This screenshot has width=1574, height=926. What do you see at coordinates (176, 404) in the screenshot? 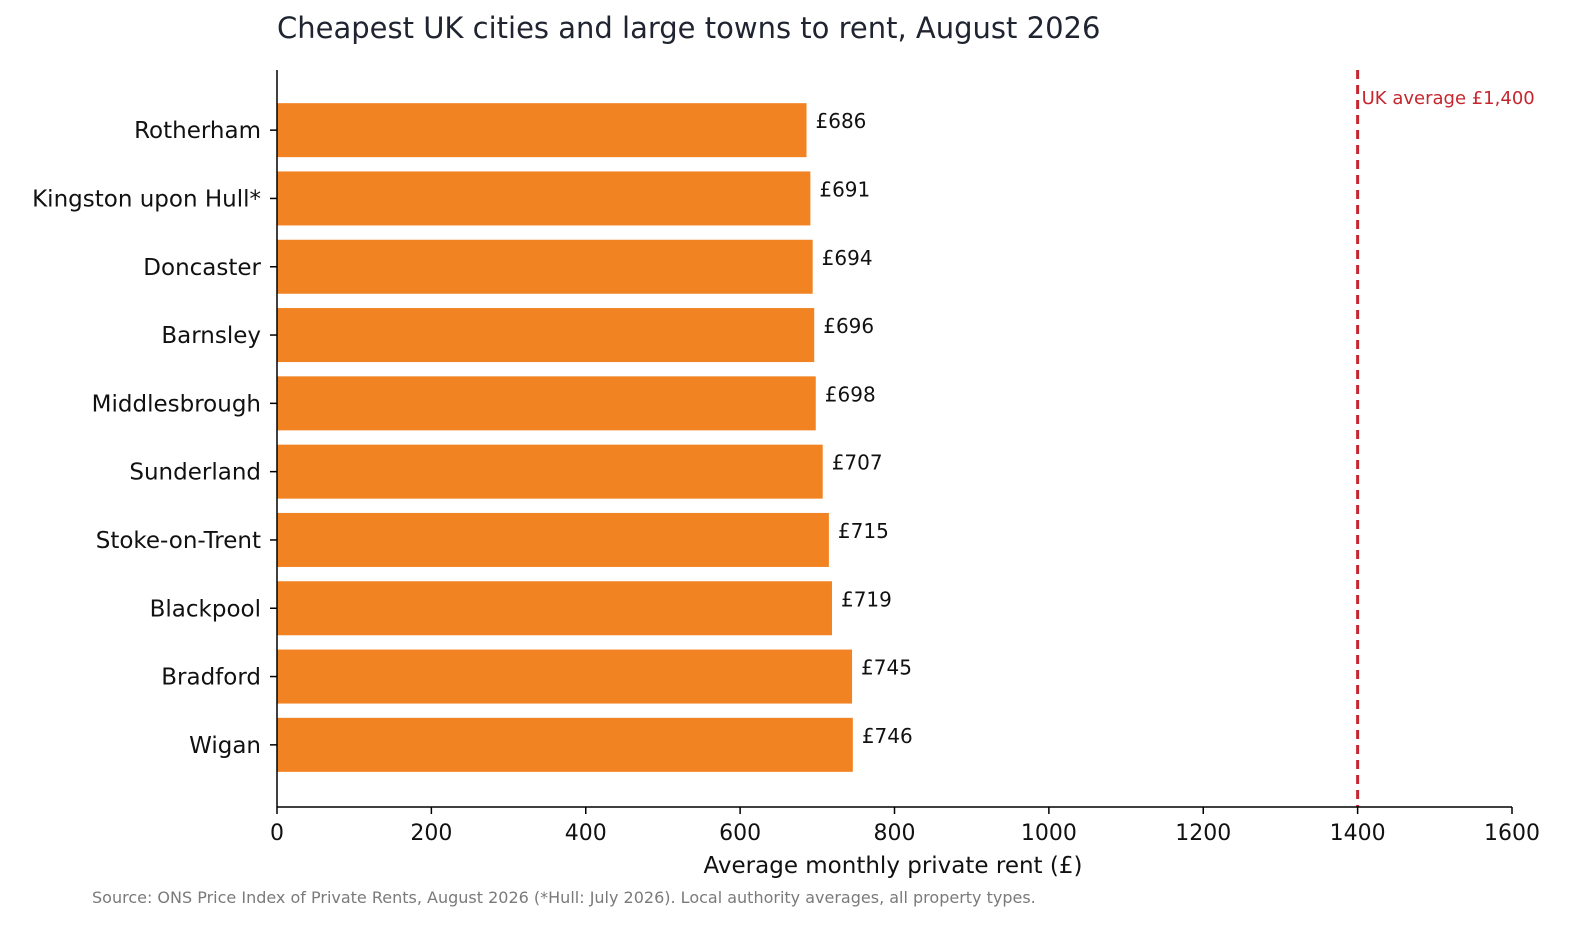
I see `category-label: Middlesbrough` at bounding box center [176, 404].